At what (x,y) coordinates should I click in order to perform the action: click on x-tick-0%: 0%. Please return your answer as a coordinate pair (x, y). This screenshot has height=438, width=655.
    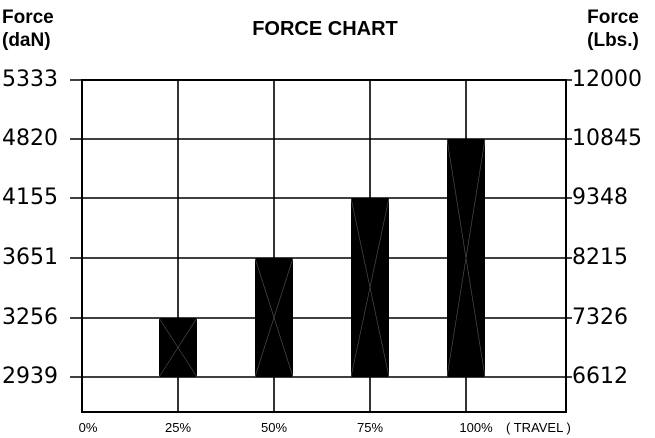
    Looking at the image, I should click on (88, 427).